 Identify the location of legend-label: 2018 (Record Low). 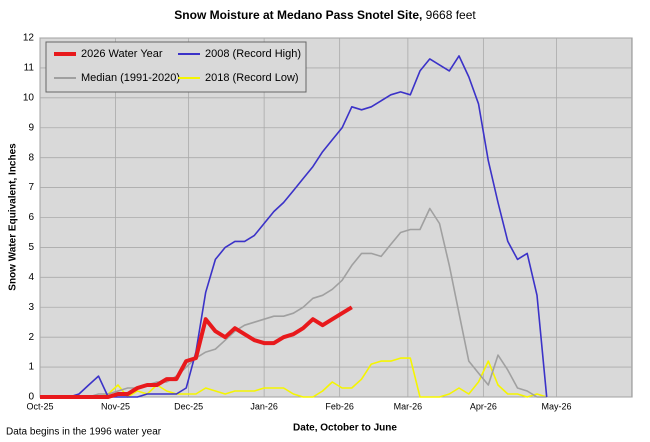
(252, 78).